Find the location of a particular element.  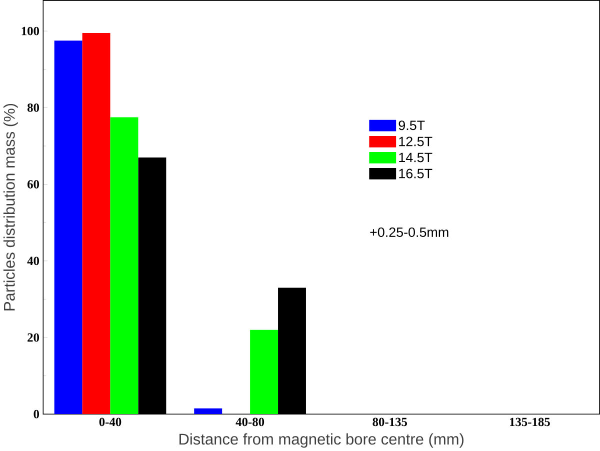

x-tick-label: 80-135 is located at coordinates (389, 422).